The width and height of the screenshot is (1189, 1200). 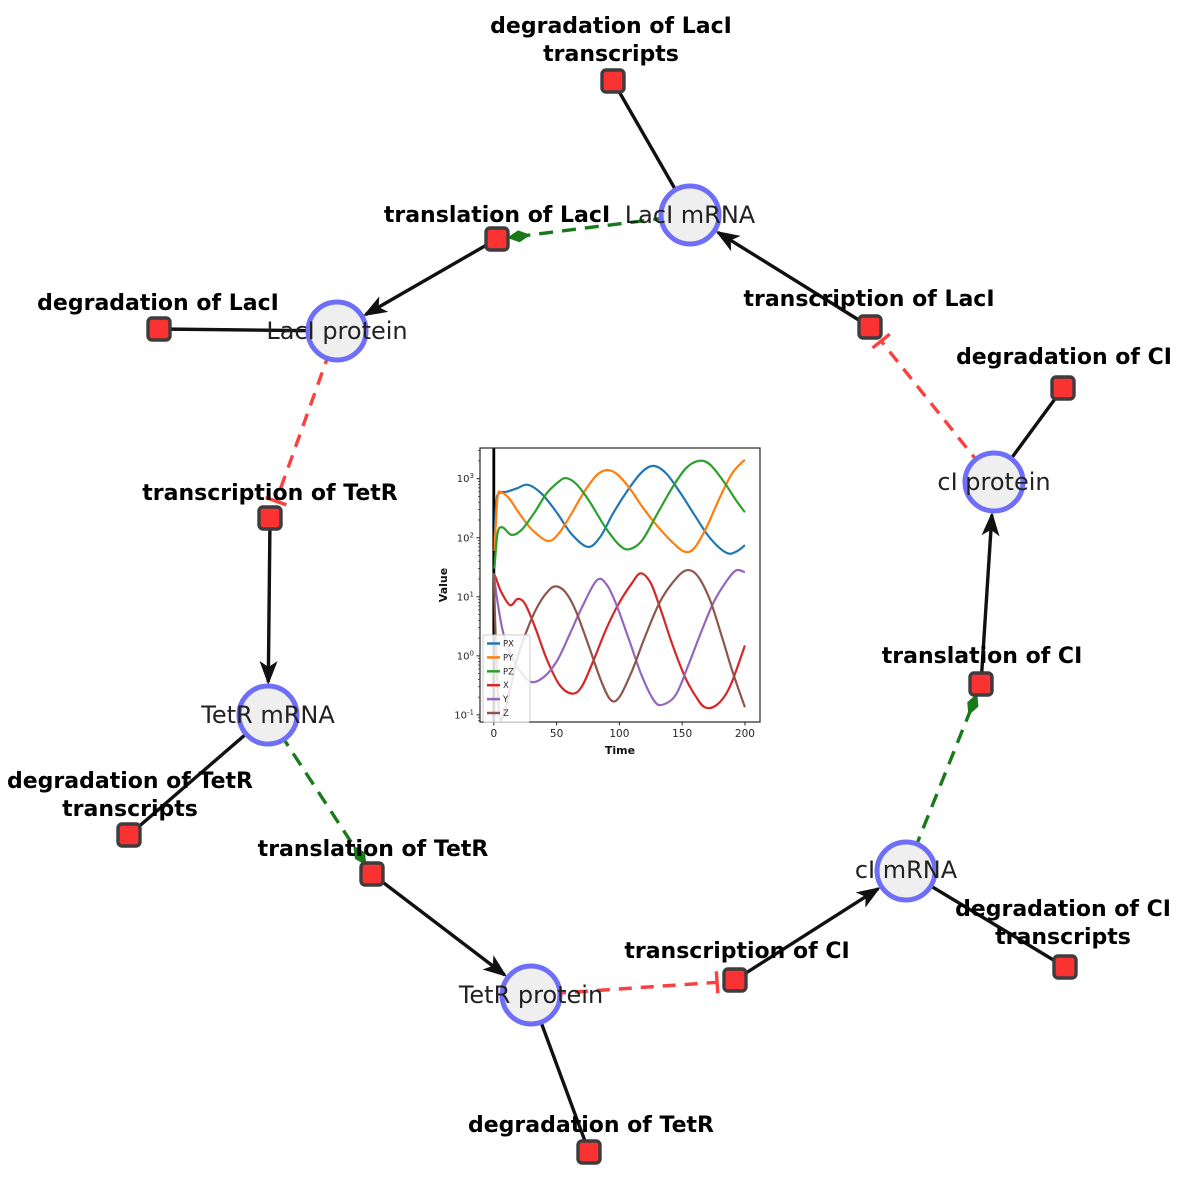 What do you see at coordinates (619, 641) in the screenshot?
I see `chart-series-X` at bounding box center [619, 641].